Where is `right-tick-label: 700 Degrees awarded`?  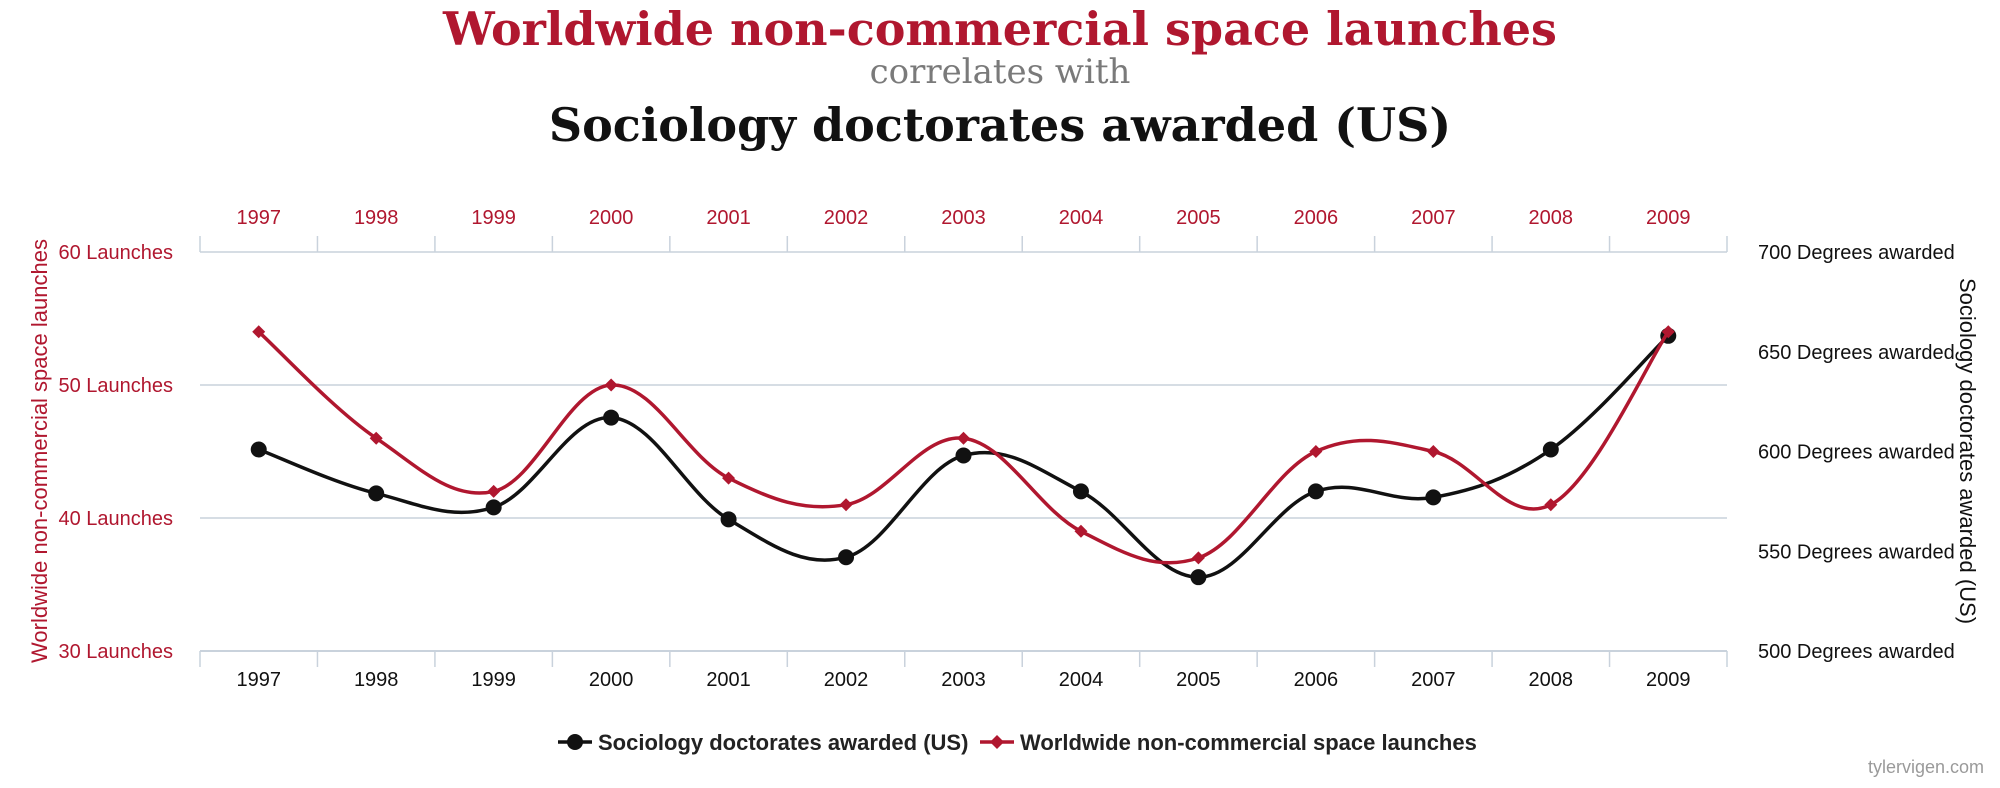 right-tick-label: 700 Degrees awarded is located at coordinates (1856, 253).